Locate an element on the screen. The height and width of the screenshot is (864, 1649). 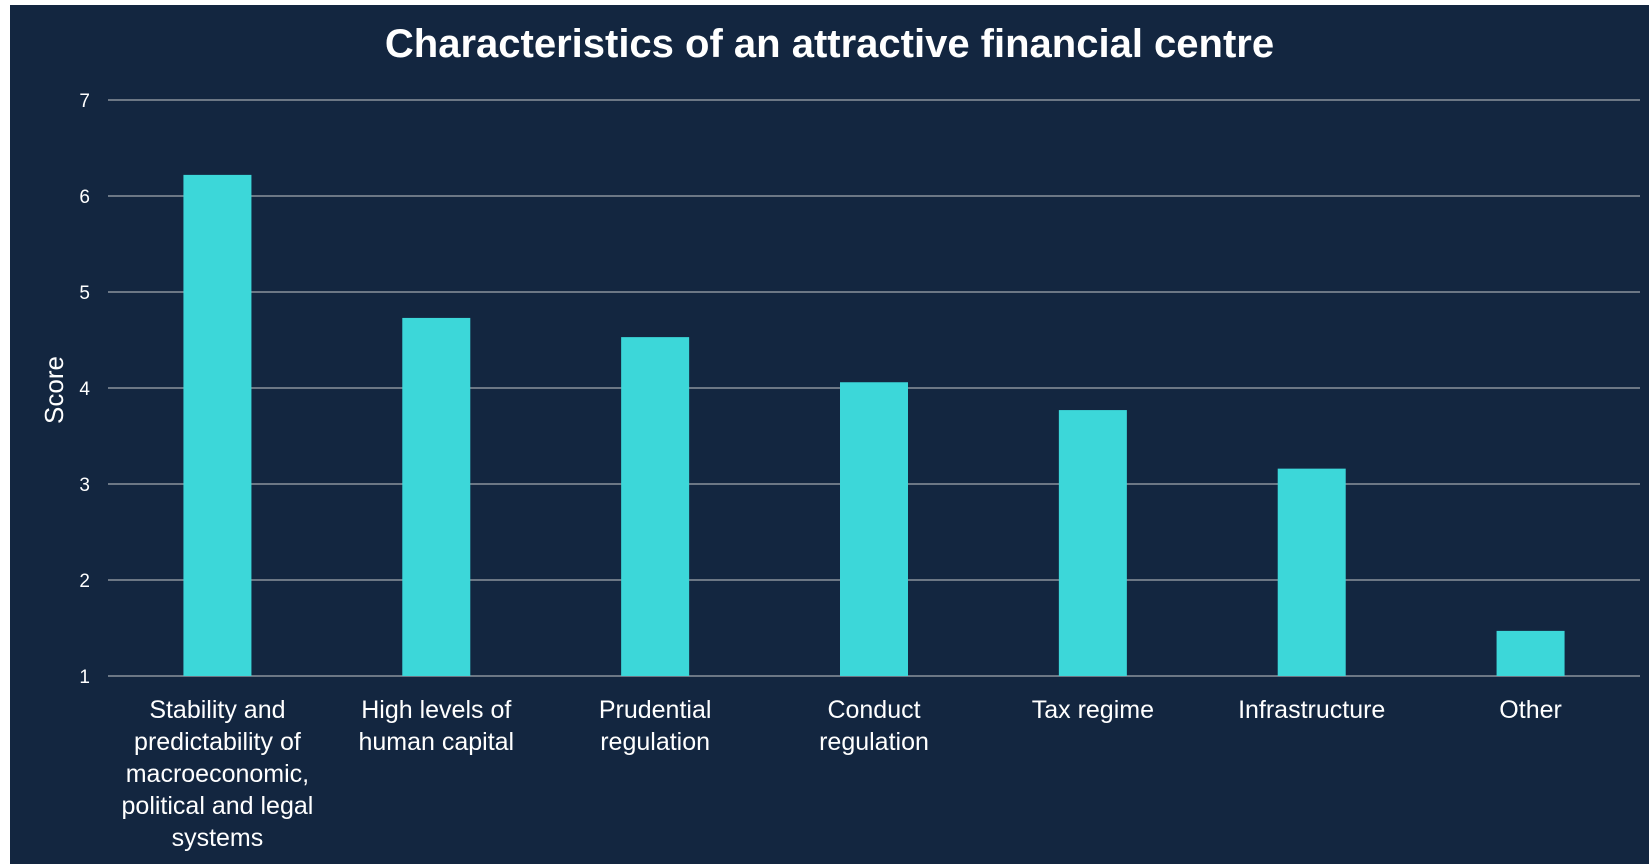
y-tick-label: 7 is located at coordinates (84, 101).